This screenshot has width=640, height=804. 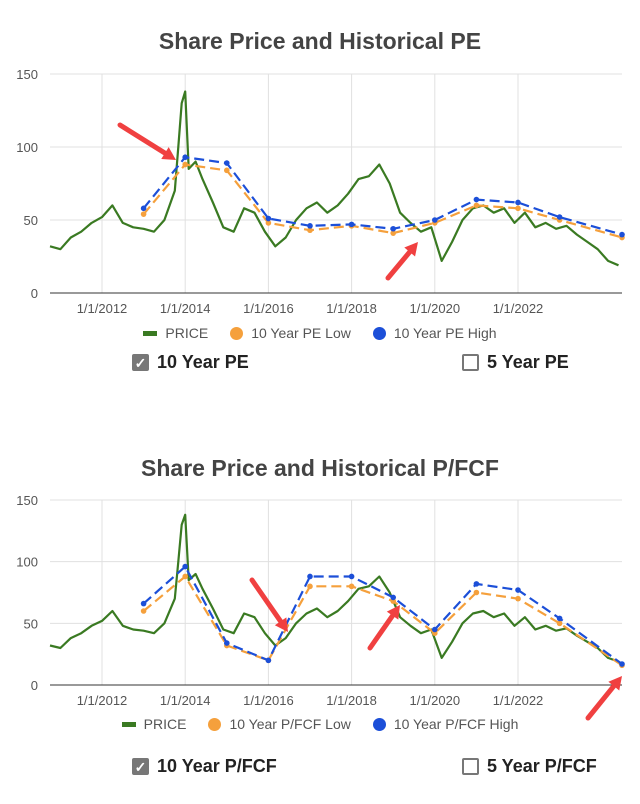 What do you see at coordinates (456, 724) in the screenshot?
I see `legend-pfcf-high-label: 10 Year P/FCF High` at bounding box center [456, 724].